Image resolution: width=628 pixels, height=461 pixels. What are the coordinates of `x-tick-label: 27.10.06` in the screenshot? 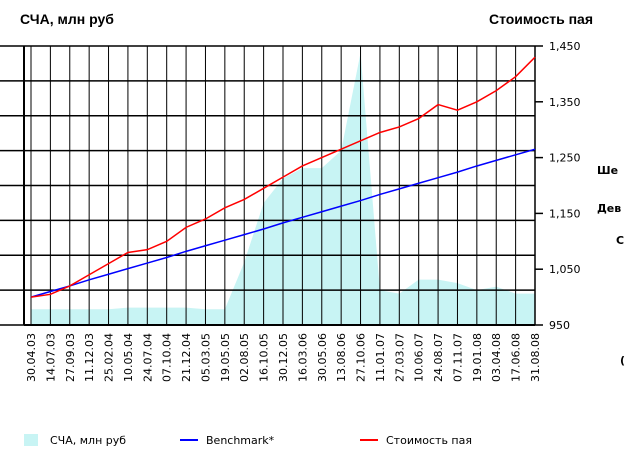 It's located at (361, 357).